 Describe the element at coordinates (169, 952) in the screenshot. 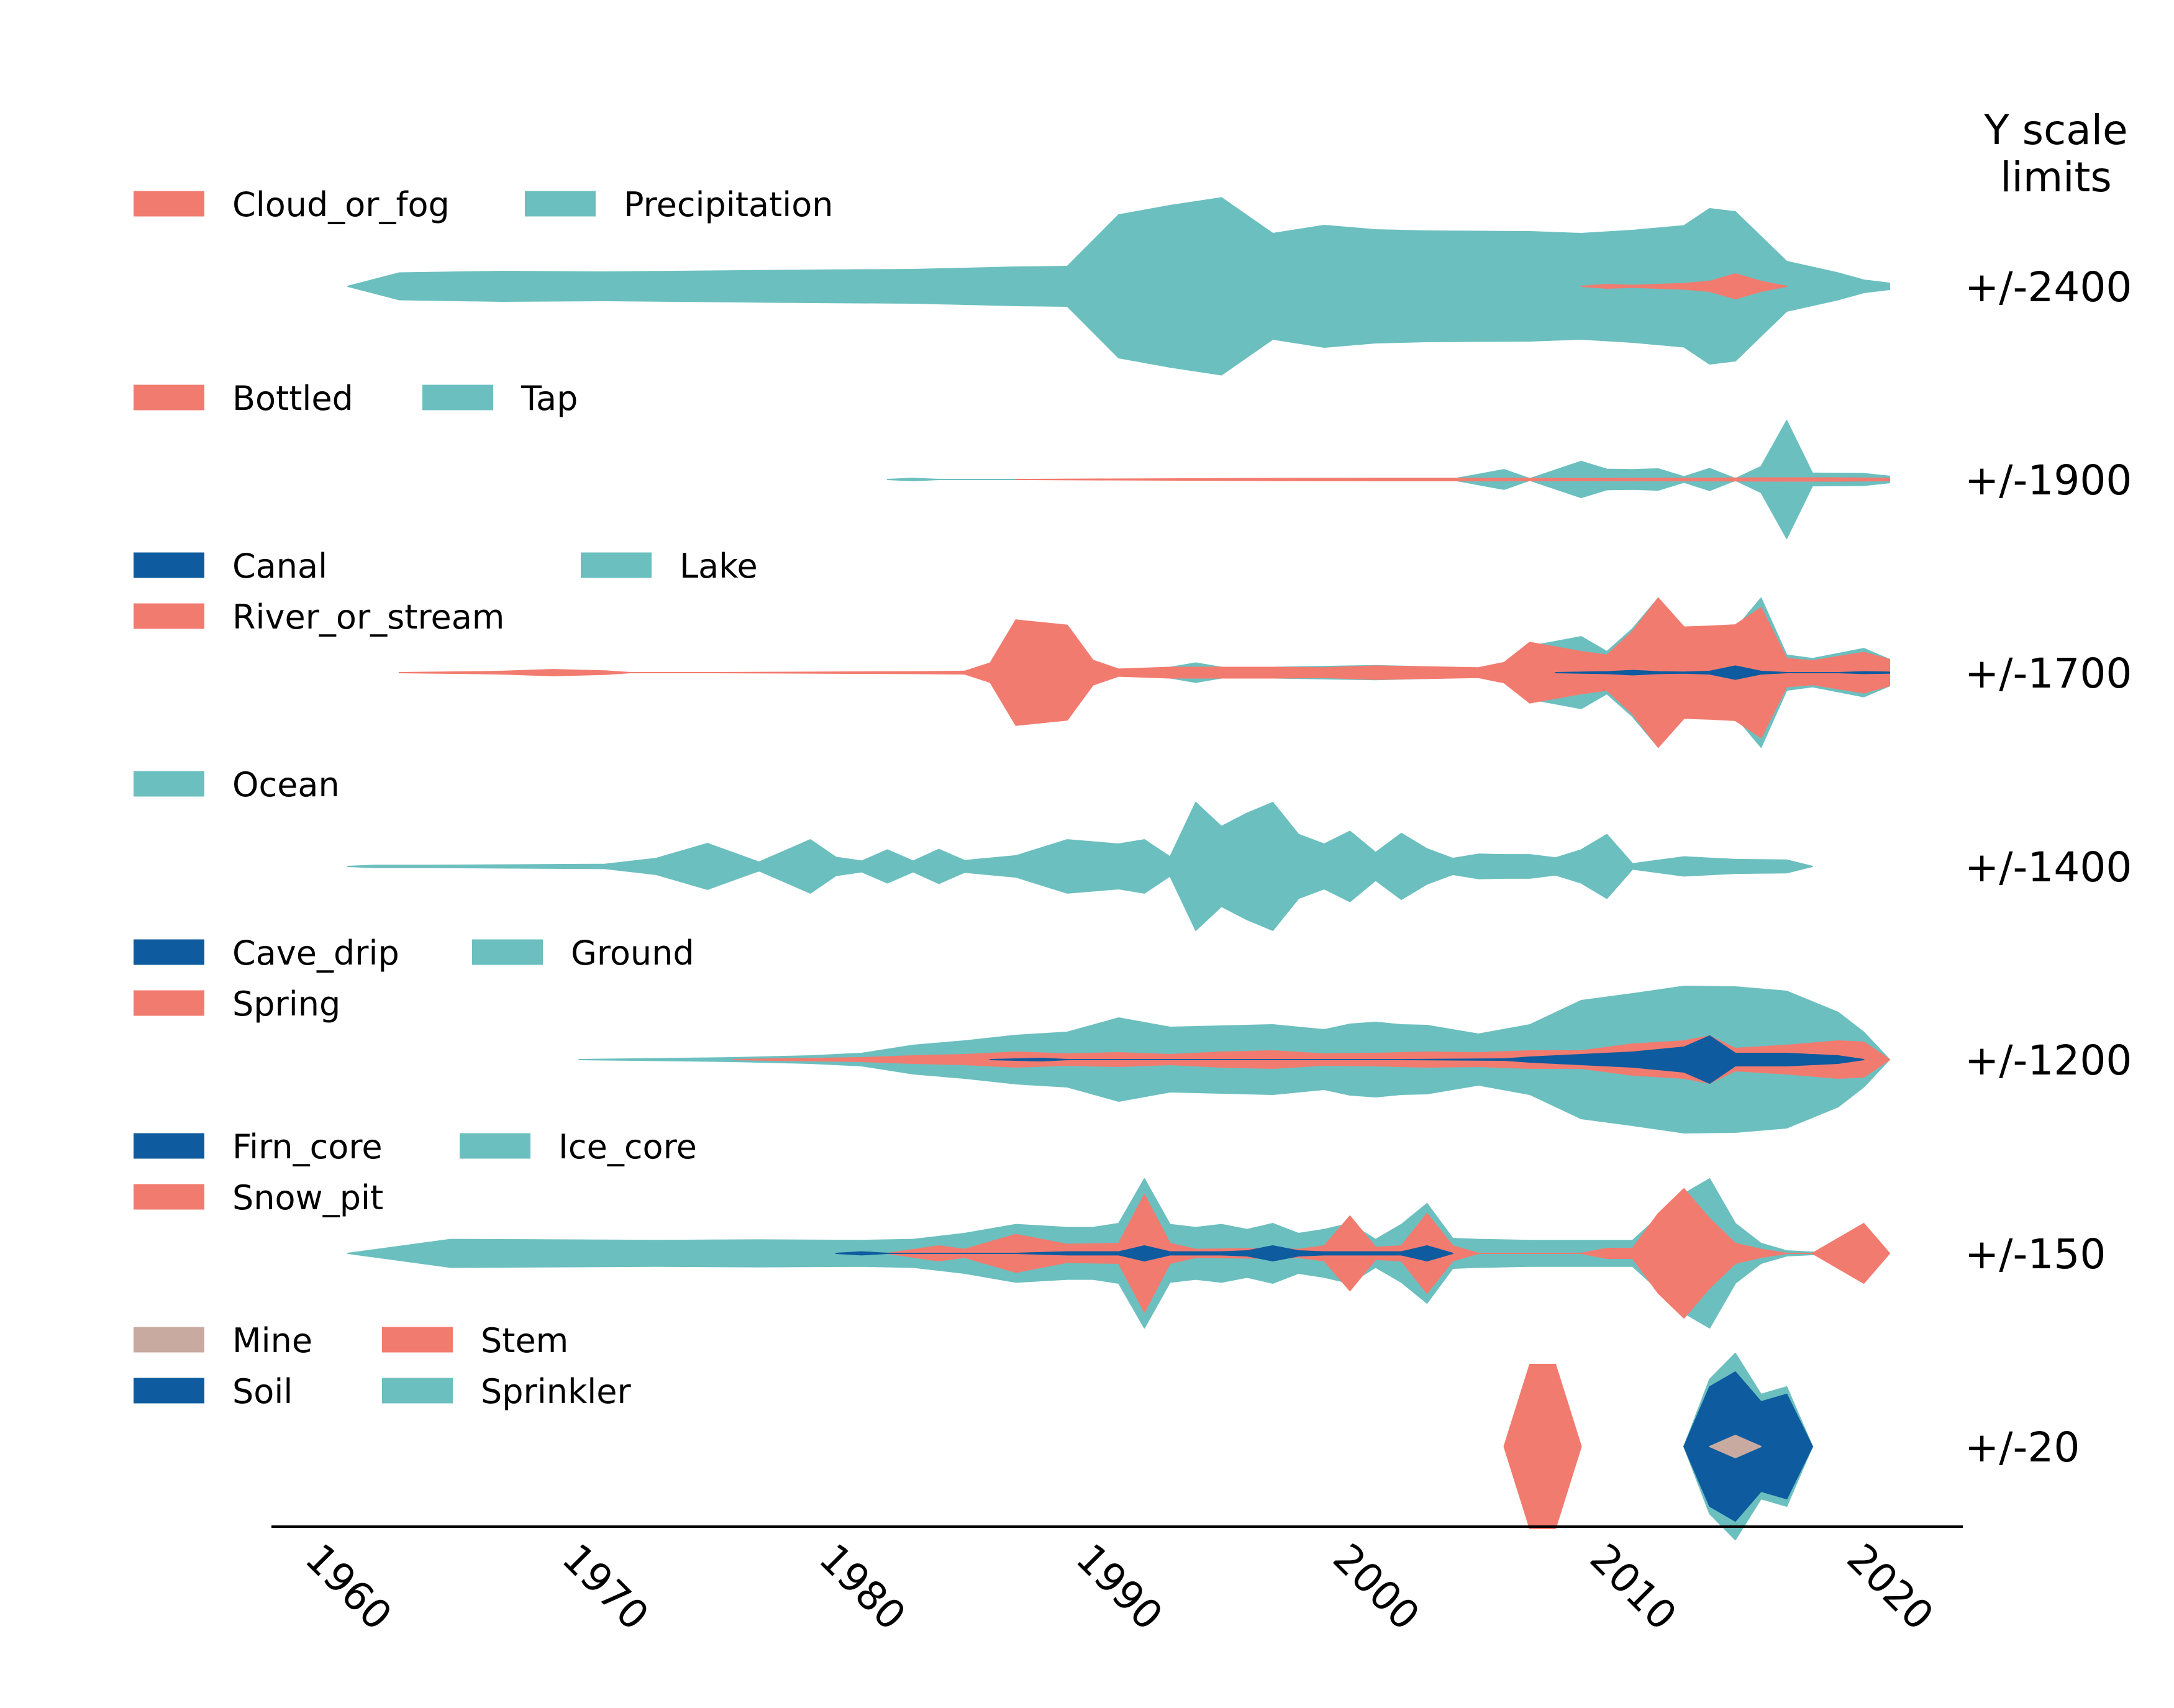

I see `legend-swatch-cave-drip` at that location.